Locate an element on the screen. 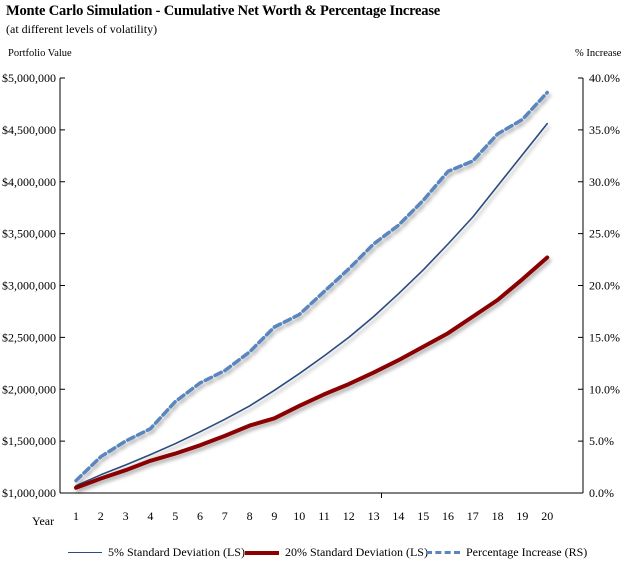  x-tick-label: 8 is located at coordinates (250, 516).